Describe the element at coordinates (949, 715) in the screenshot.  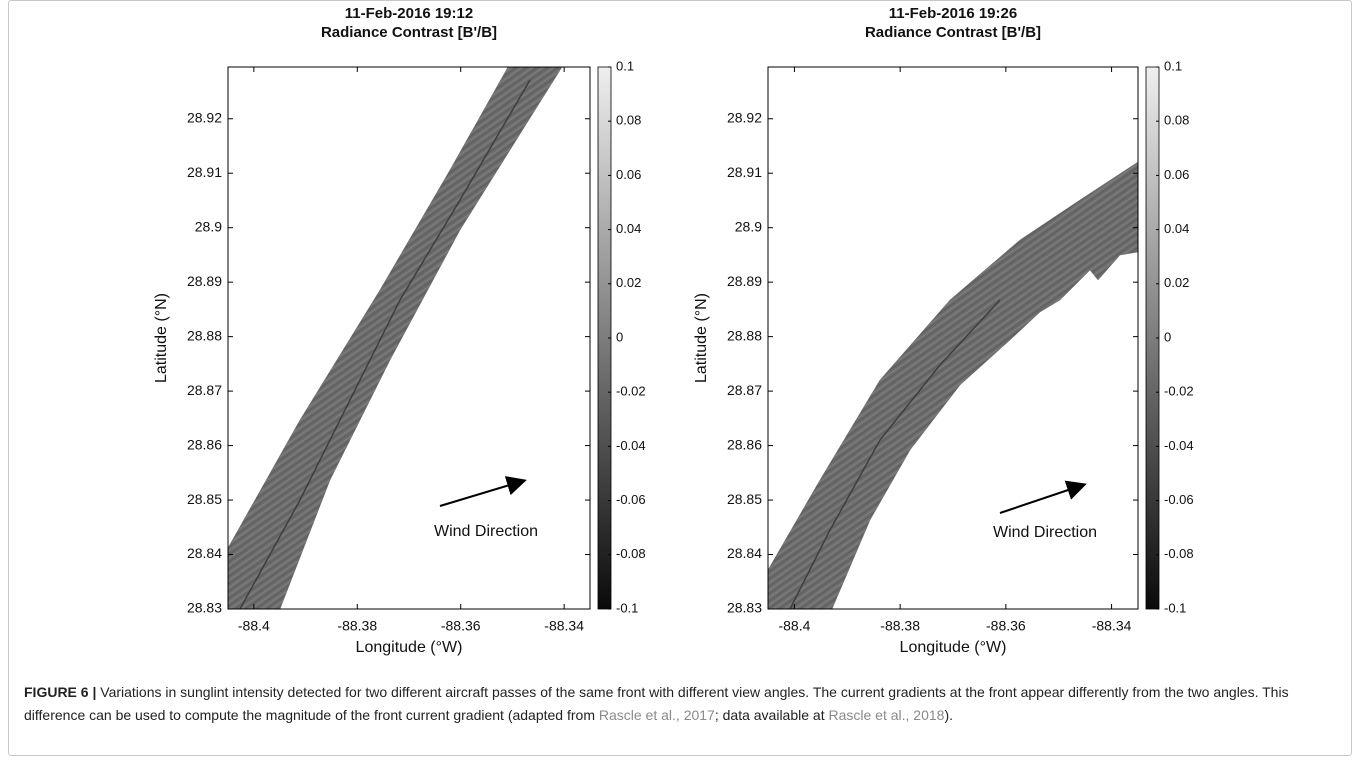
I see `caption-text: ).` at that location.